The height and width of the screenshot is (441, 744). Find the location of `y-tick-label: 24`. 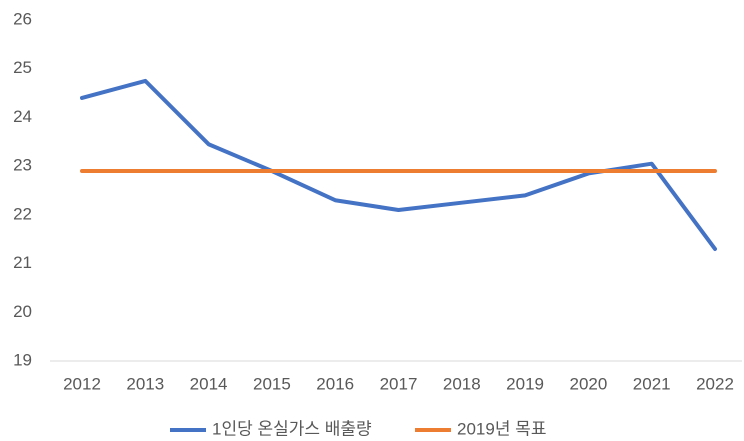

y-tick-label: 24 is located at coordinates (22, 116).